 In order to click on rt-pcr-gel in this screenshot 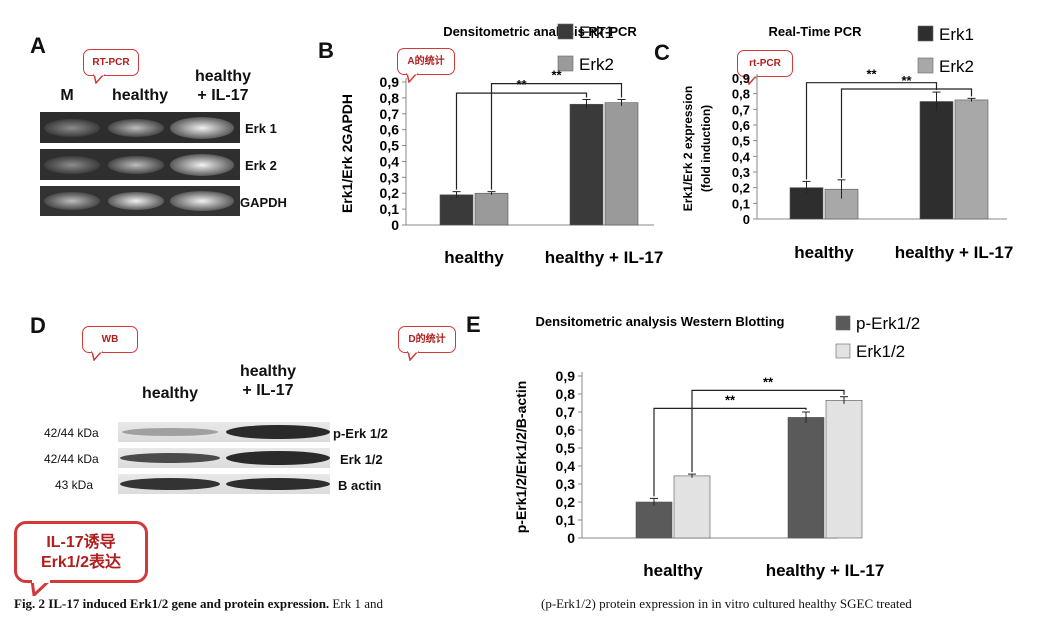, I will do `click(140, 164)`.